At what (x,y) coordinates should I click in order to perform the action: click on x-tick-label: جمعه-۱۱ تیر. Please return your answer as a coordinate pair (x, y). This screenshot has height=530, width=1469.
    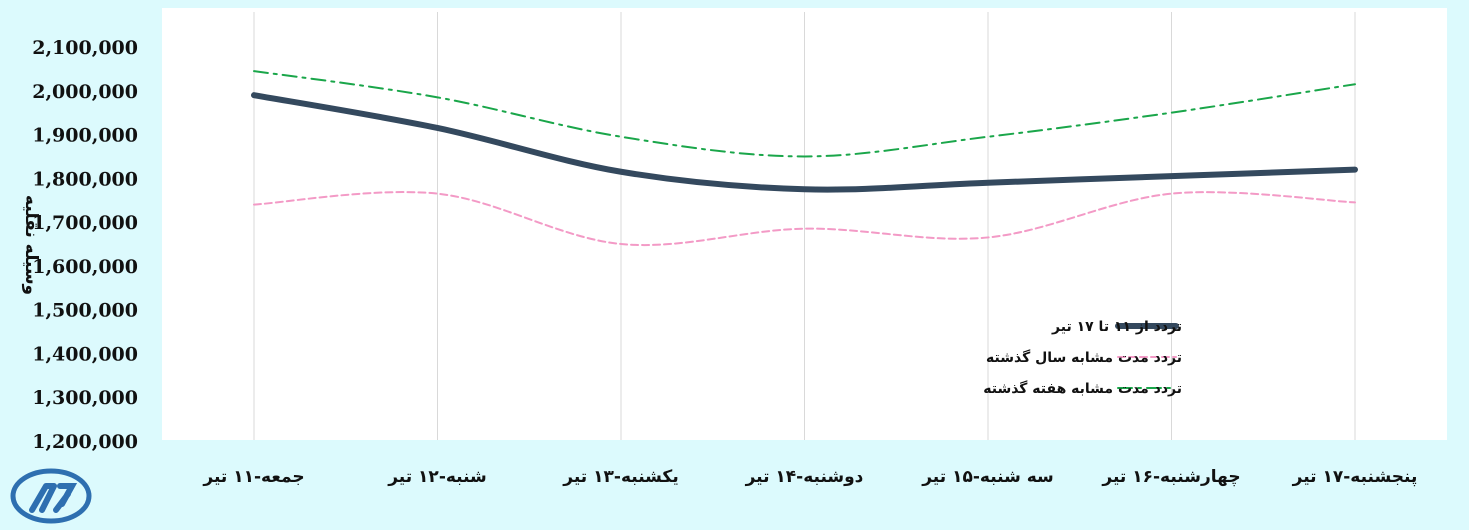
    Looking at the image, I should click on (253, 477).